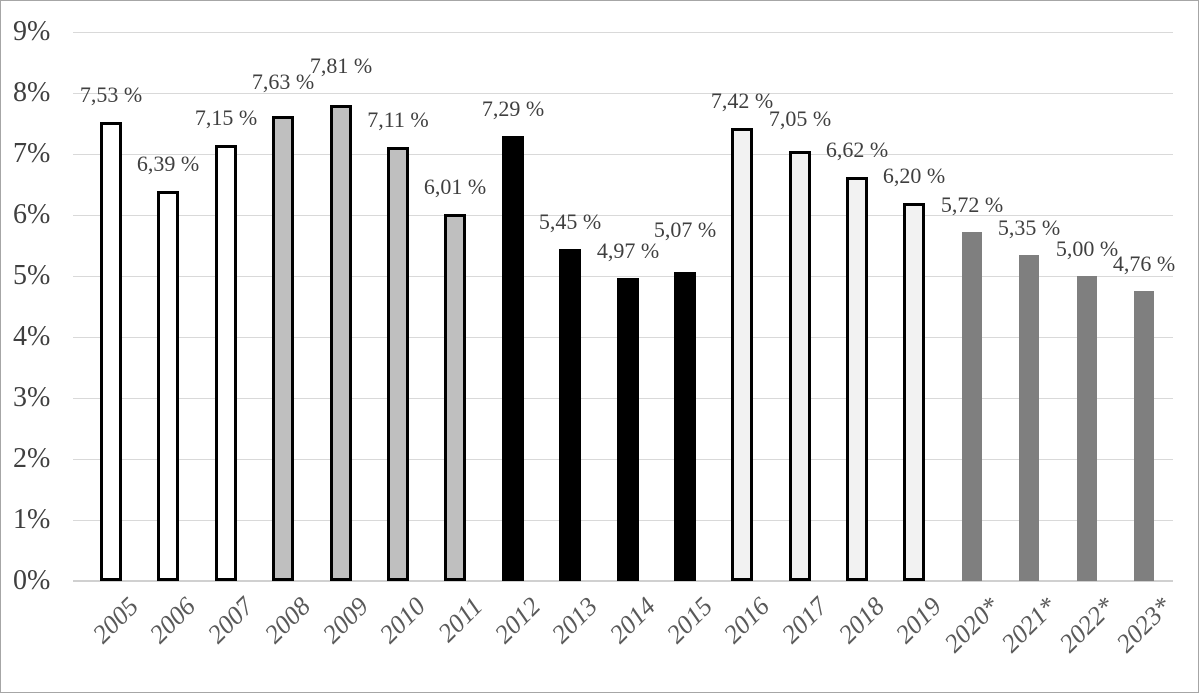 This screenshot has width=1199, height=693. I want to click on bar-value-label-2012: 7,29 %, so click(513, 108).